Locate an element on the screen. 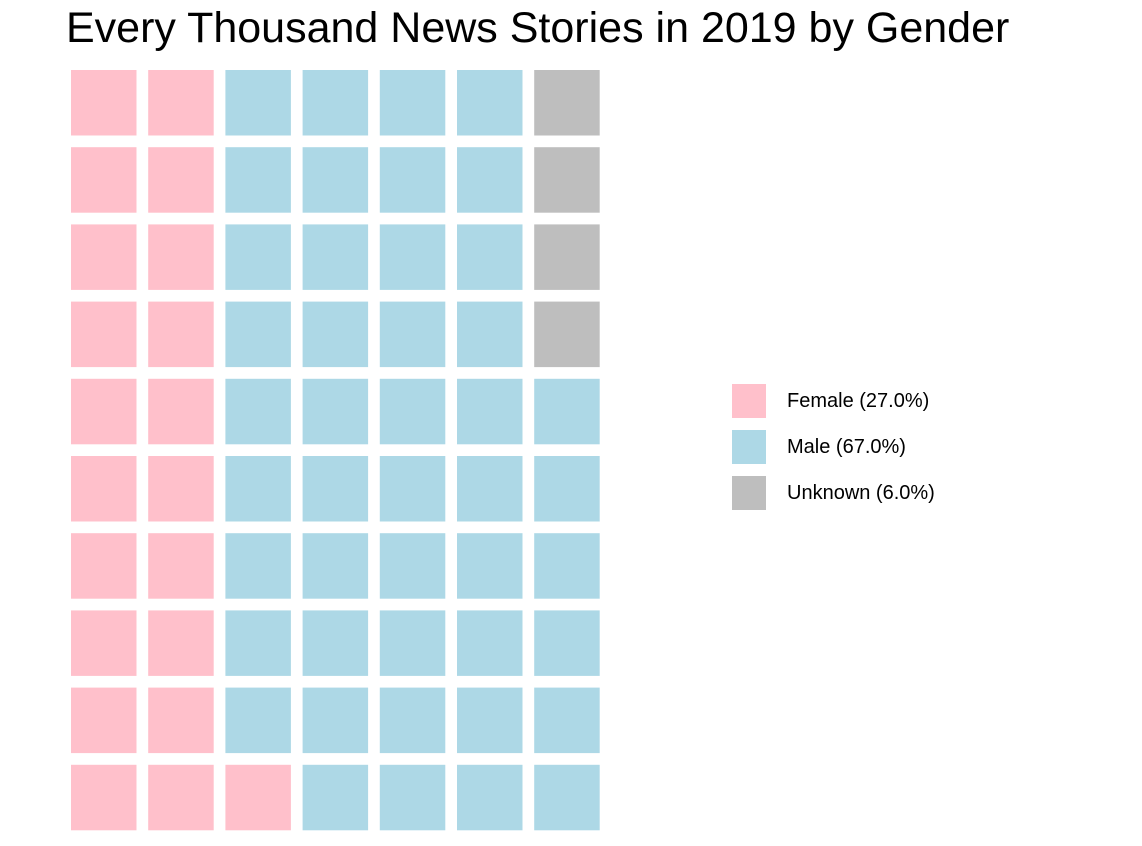  legend-item-female: Female (27.0%) is located at coordinates (833, 401).